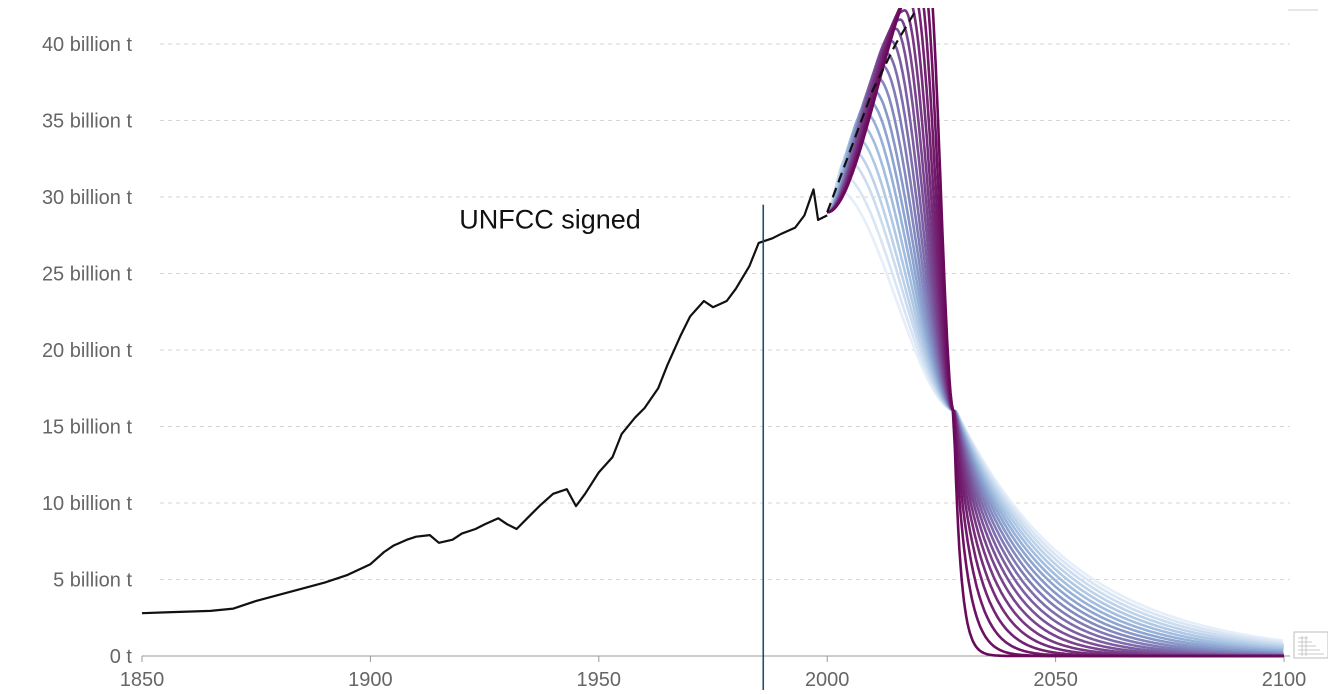  I want to click on x-tick-label: 2000, so click(827, 680).